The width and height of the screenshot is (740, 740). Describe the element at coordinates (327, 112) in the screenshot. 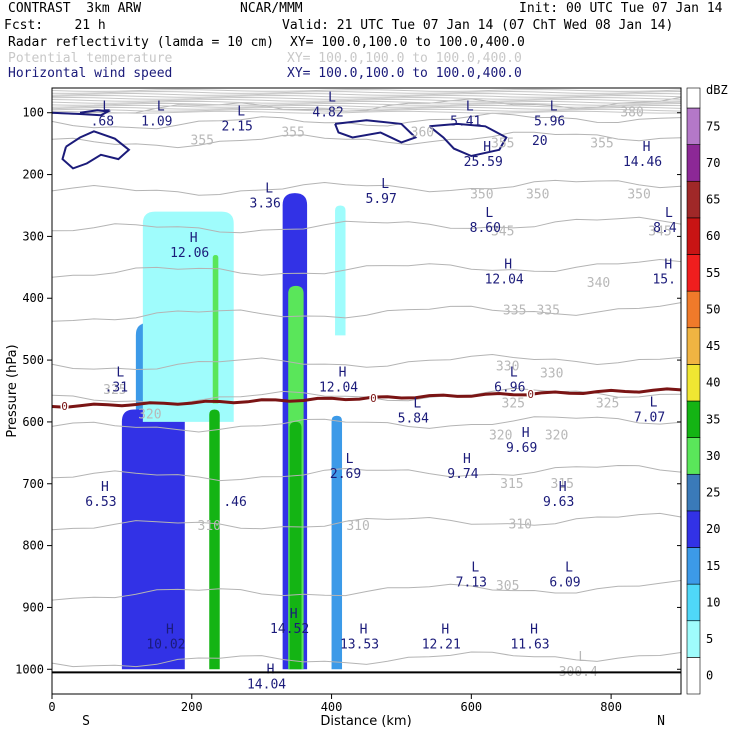

I see `extremum-value-3: 4.82` at that location.